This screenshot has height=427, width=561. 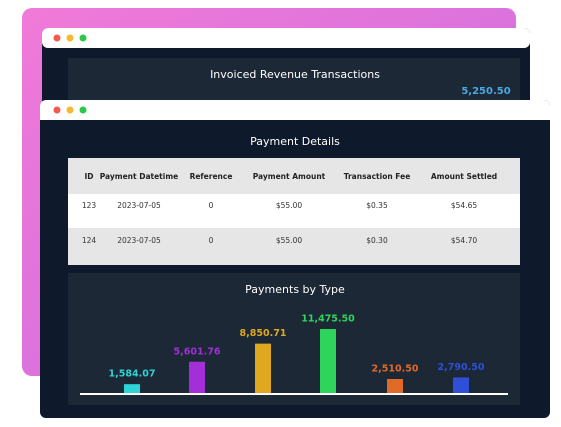 What do you see at coordinates (464, 176) in the screenshot?
I see `column-header: Amount Settled` at bounding box center [464, 176].